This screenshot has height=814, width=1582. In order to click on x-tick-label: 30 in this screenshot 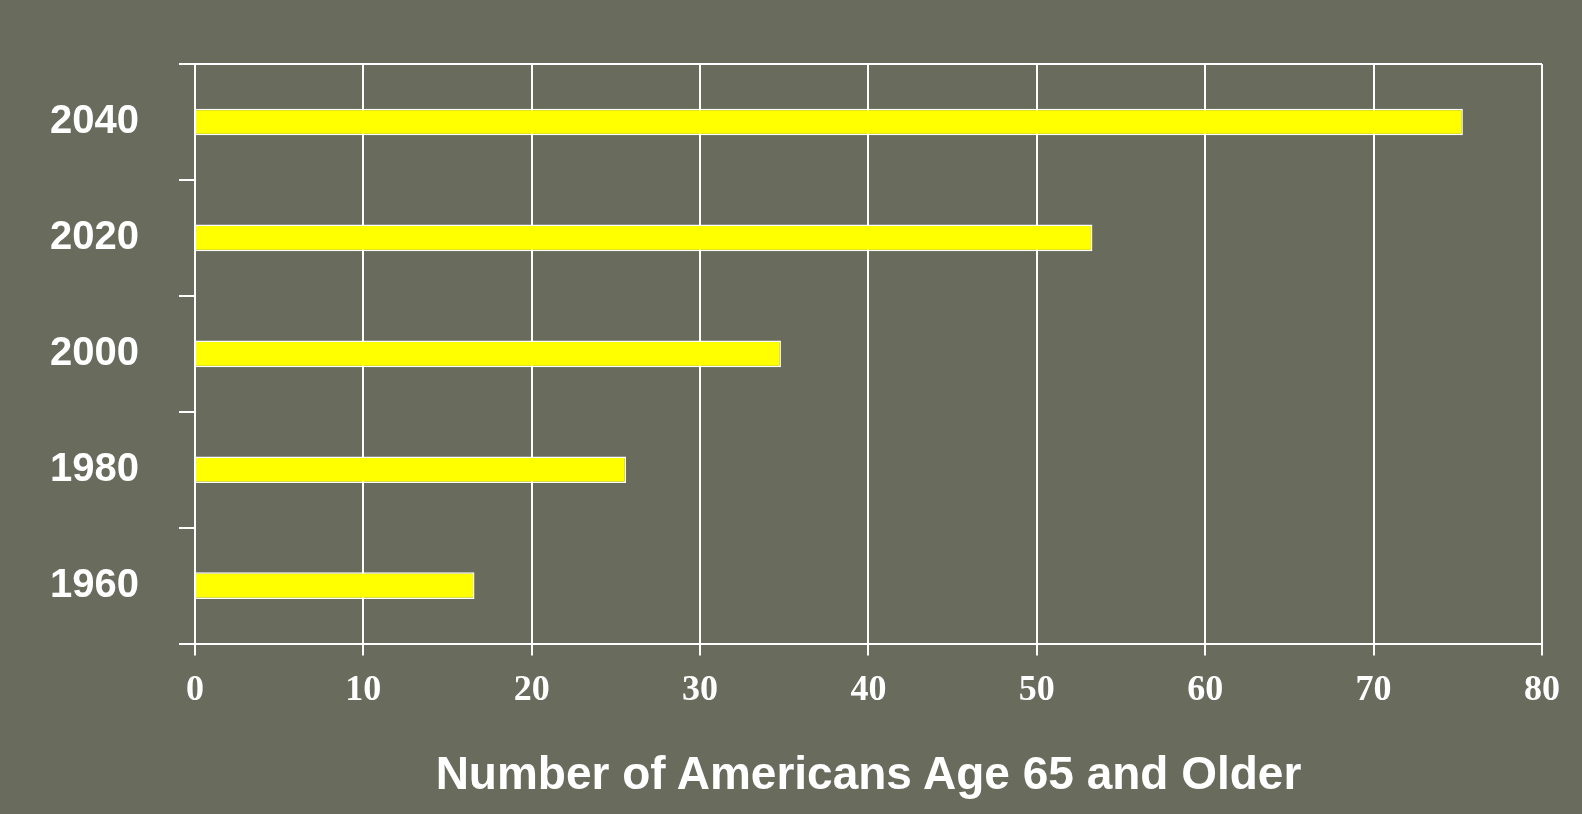, I will do `click(700, 688)`.